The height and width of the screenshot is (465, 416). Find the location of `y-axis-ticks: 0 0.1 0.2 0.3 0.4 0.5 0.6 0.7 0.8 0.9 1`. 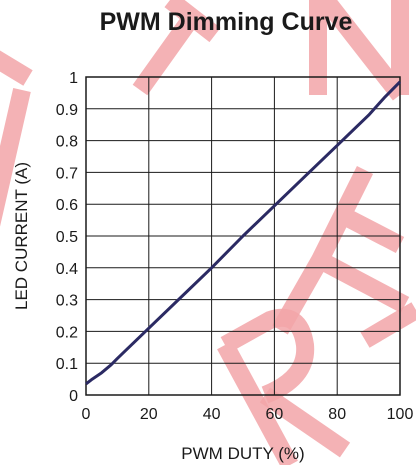

y-axis-ticks: 0 0.1 0.2 0.3 0.4 0.5 0.6 0.7 0.8 0.9 1 is located at coordinates (67, 237).